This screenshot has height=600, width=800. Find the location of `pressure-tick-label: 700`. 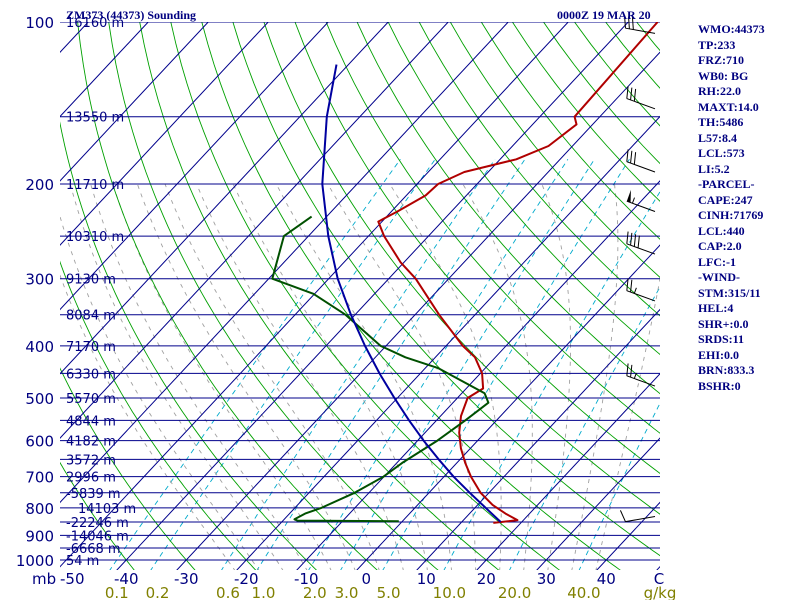

pressure-tick-label: 700 is located at coordinates (39, 478).